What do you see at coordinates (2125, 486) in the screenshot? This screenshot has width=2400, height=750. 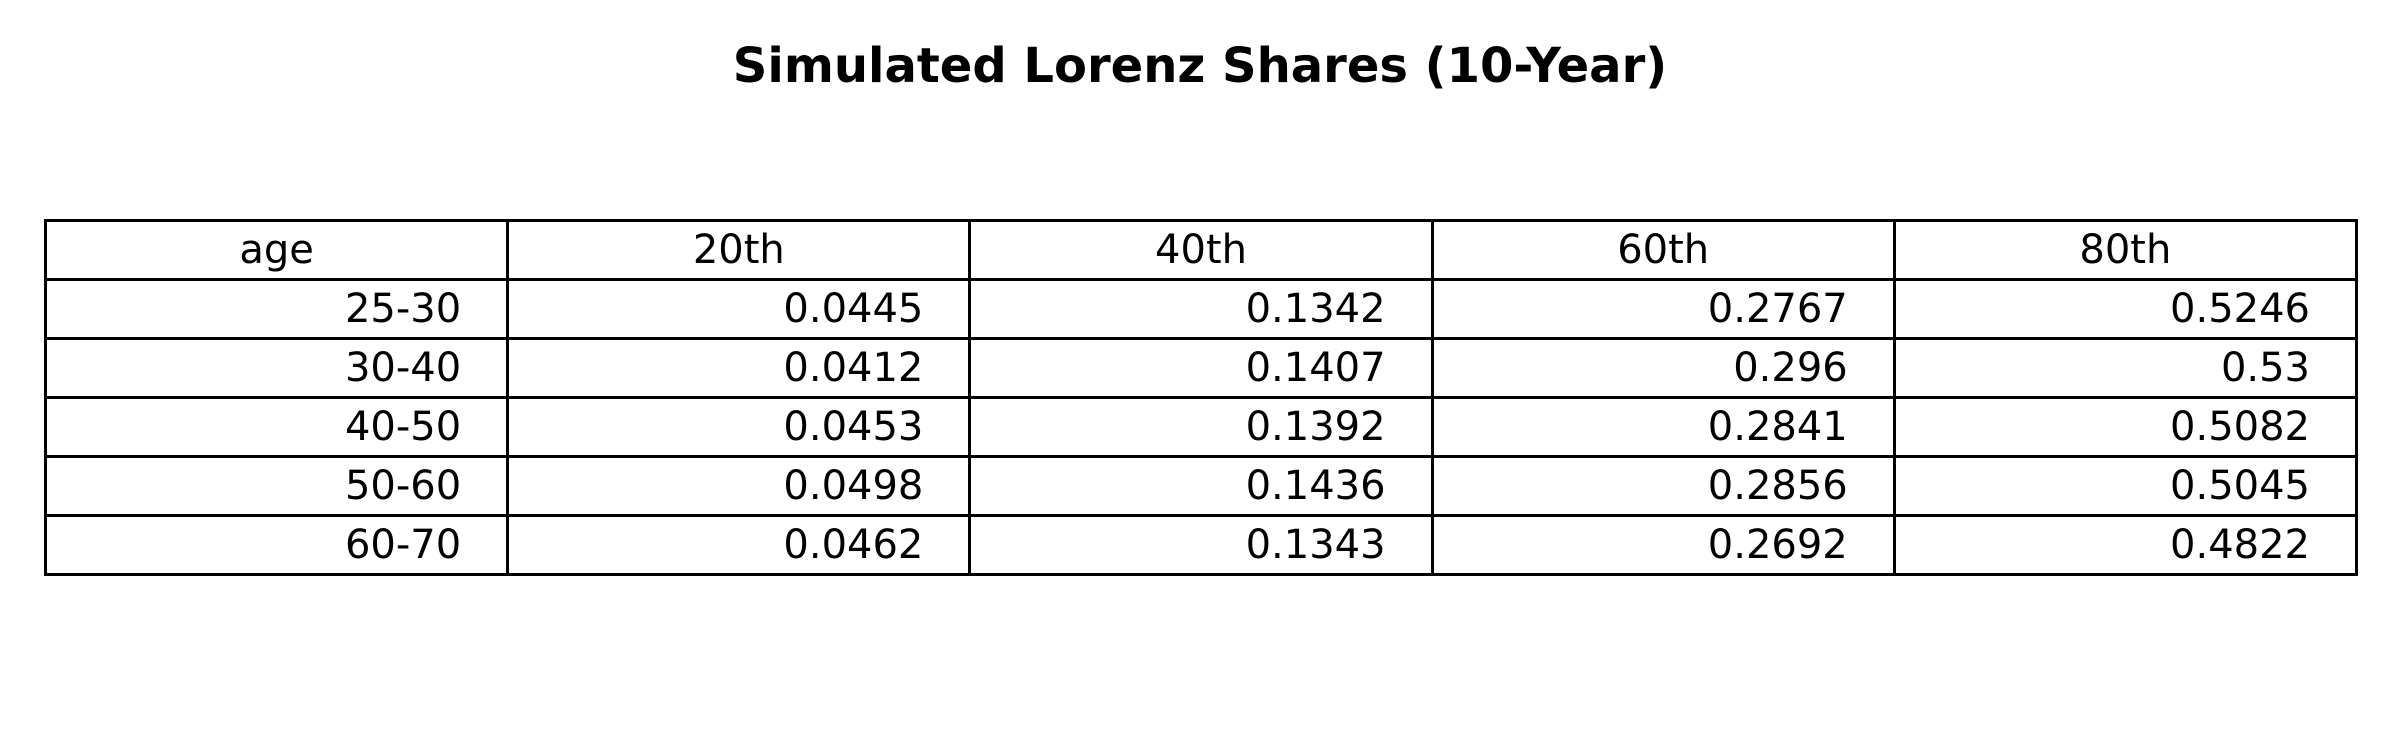 I see `value-cell: 0.5045` at bounding box center [2125, 486].